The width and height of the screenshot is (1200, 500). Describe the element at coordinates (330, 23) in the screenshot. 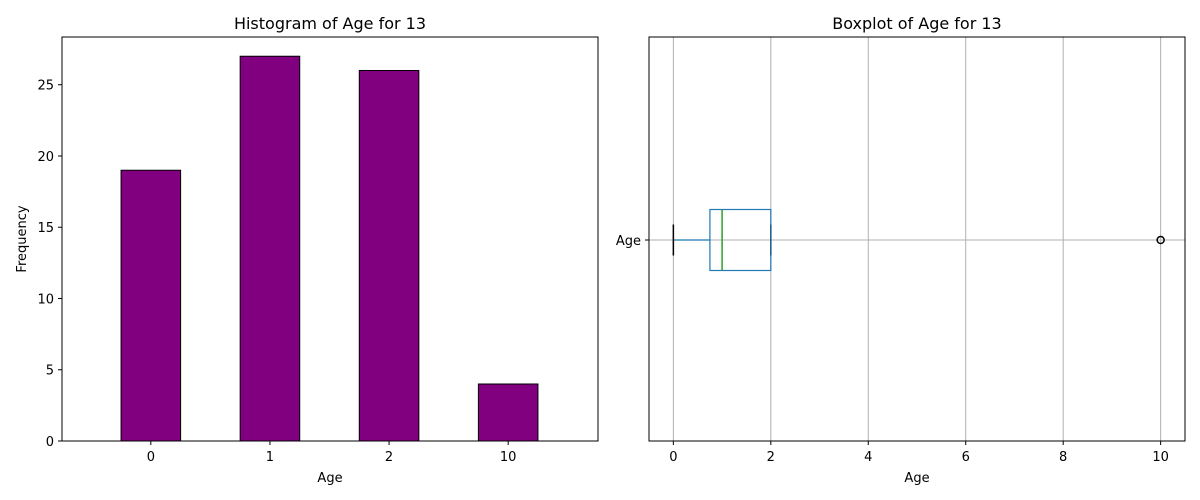

I see `histogram-title: Histogram of Age for 13` at that location.